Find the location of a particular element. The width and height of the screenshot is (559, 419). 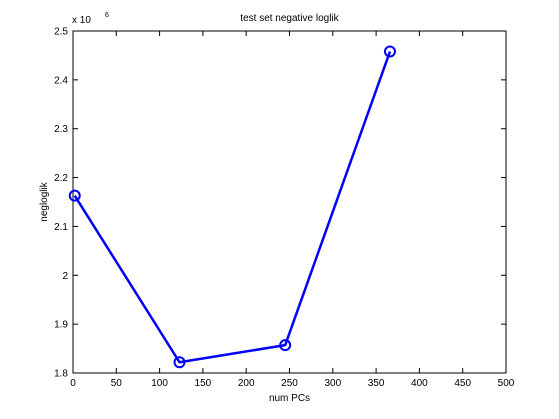

y-tick-label: 2.2 is located at coordinates (61, 178).